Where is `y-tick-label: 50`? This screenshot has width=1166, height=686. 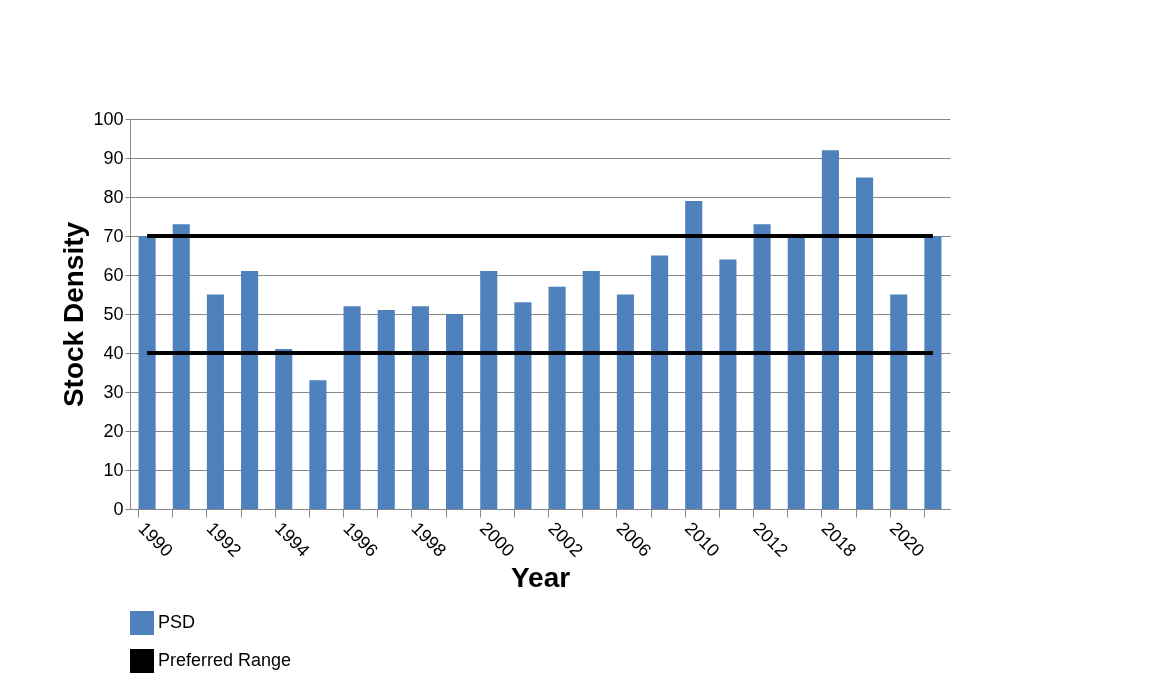 y-tick-label: 50 is located at coordinates (113, 313).